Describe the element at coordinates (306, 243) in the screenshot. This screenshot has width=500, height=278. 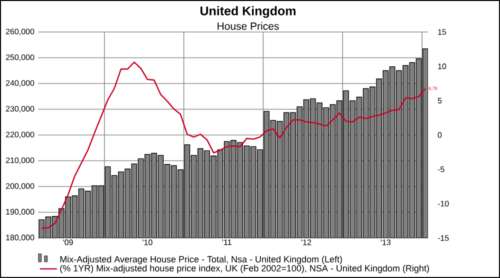
I see `x-tick-label: '12` at that location.